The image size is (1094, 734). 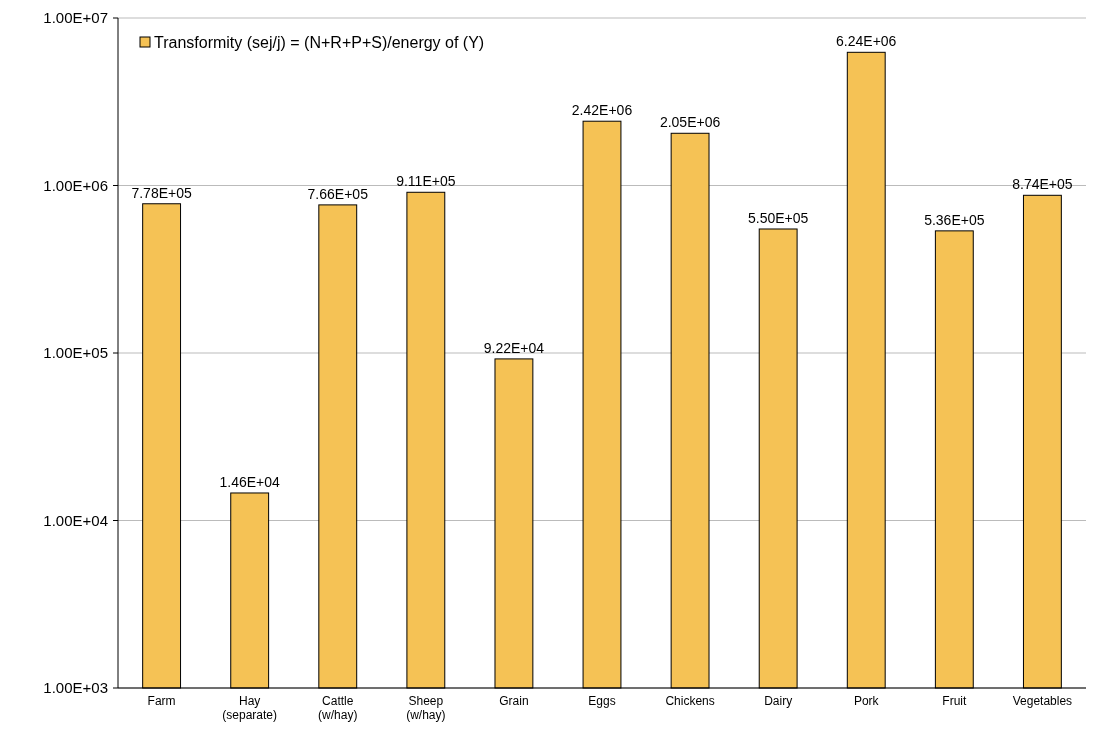 I want to click on data-label: 5.50E+05, so click(x=778, y=217).